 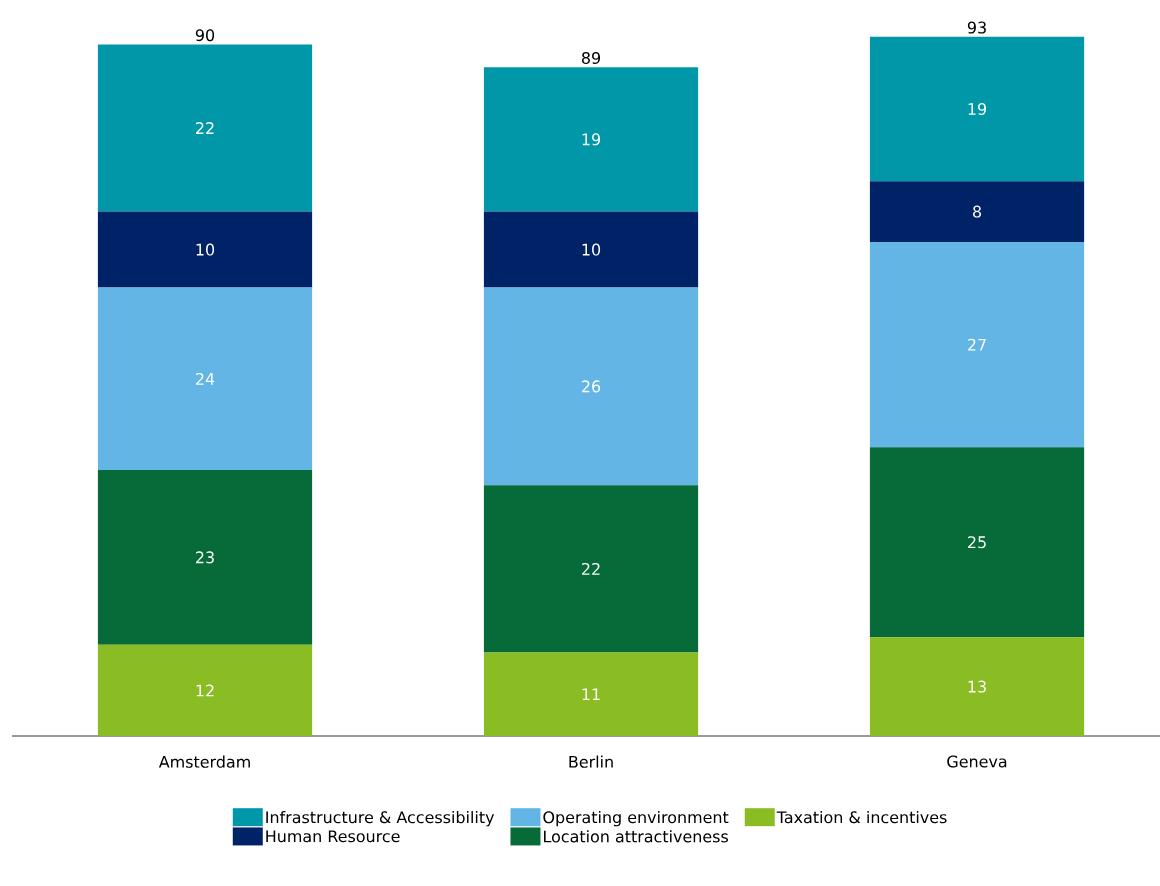 What do you see at coordinates (636, 818) in the screenshot?
I see `legend-label: Operating environment` at bounding box center [636, 818].